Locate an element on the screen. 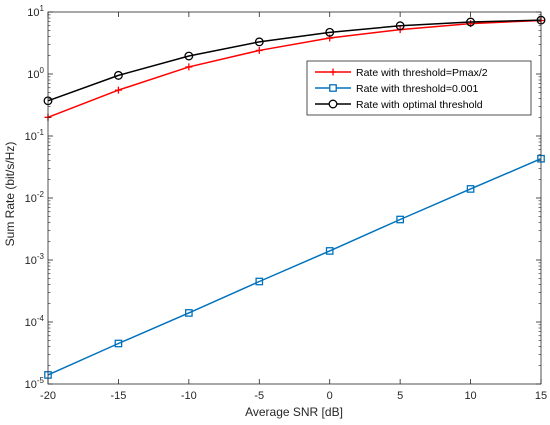 This screenshot has height=425, width=550. y-tick-label: 10⁻⁵ is located at coordinates (35, 383).